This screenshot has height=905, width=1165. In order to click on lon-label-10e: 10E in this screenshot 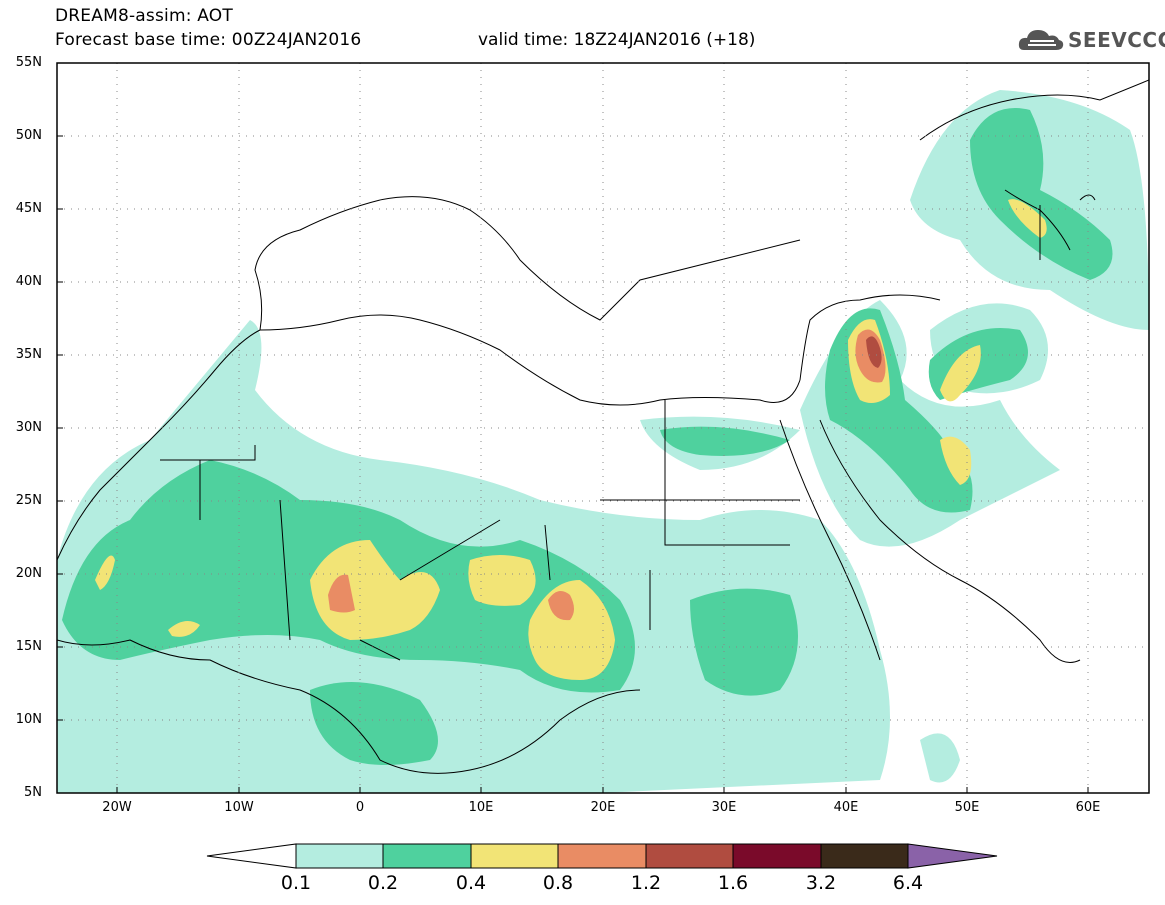, I will do `click(481, 807)`.